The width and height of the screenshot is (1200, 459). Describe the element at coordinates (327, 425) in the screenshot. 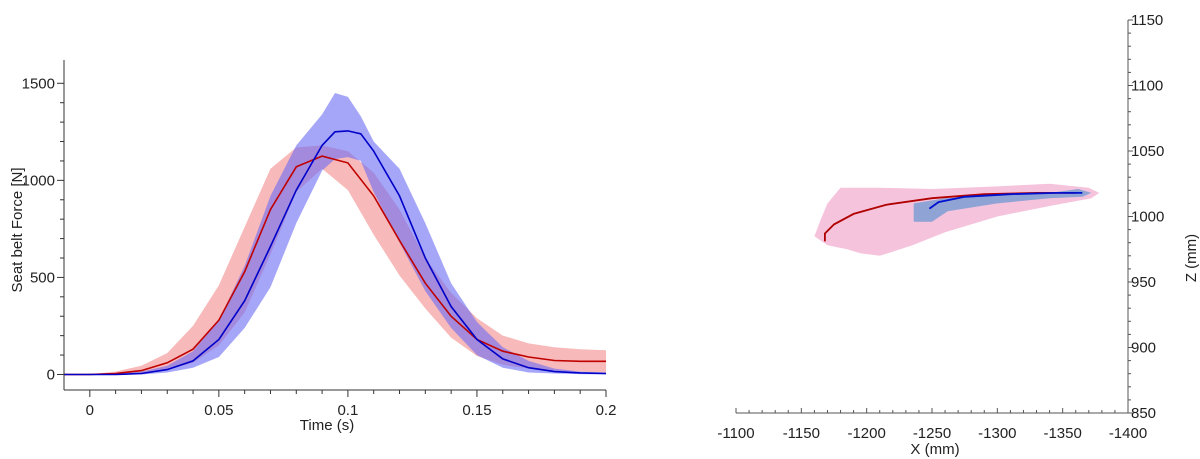

I see `x-axis-title: Time (s)` at that location.